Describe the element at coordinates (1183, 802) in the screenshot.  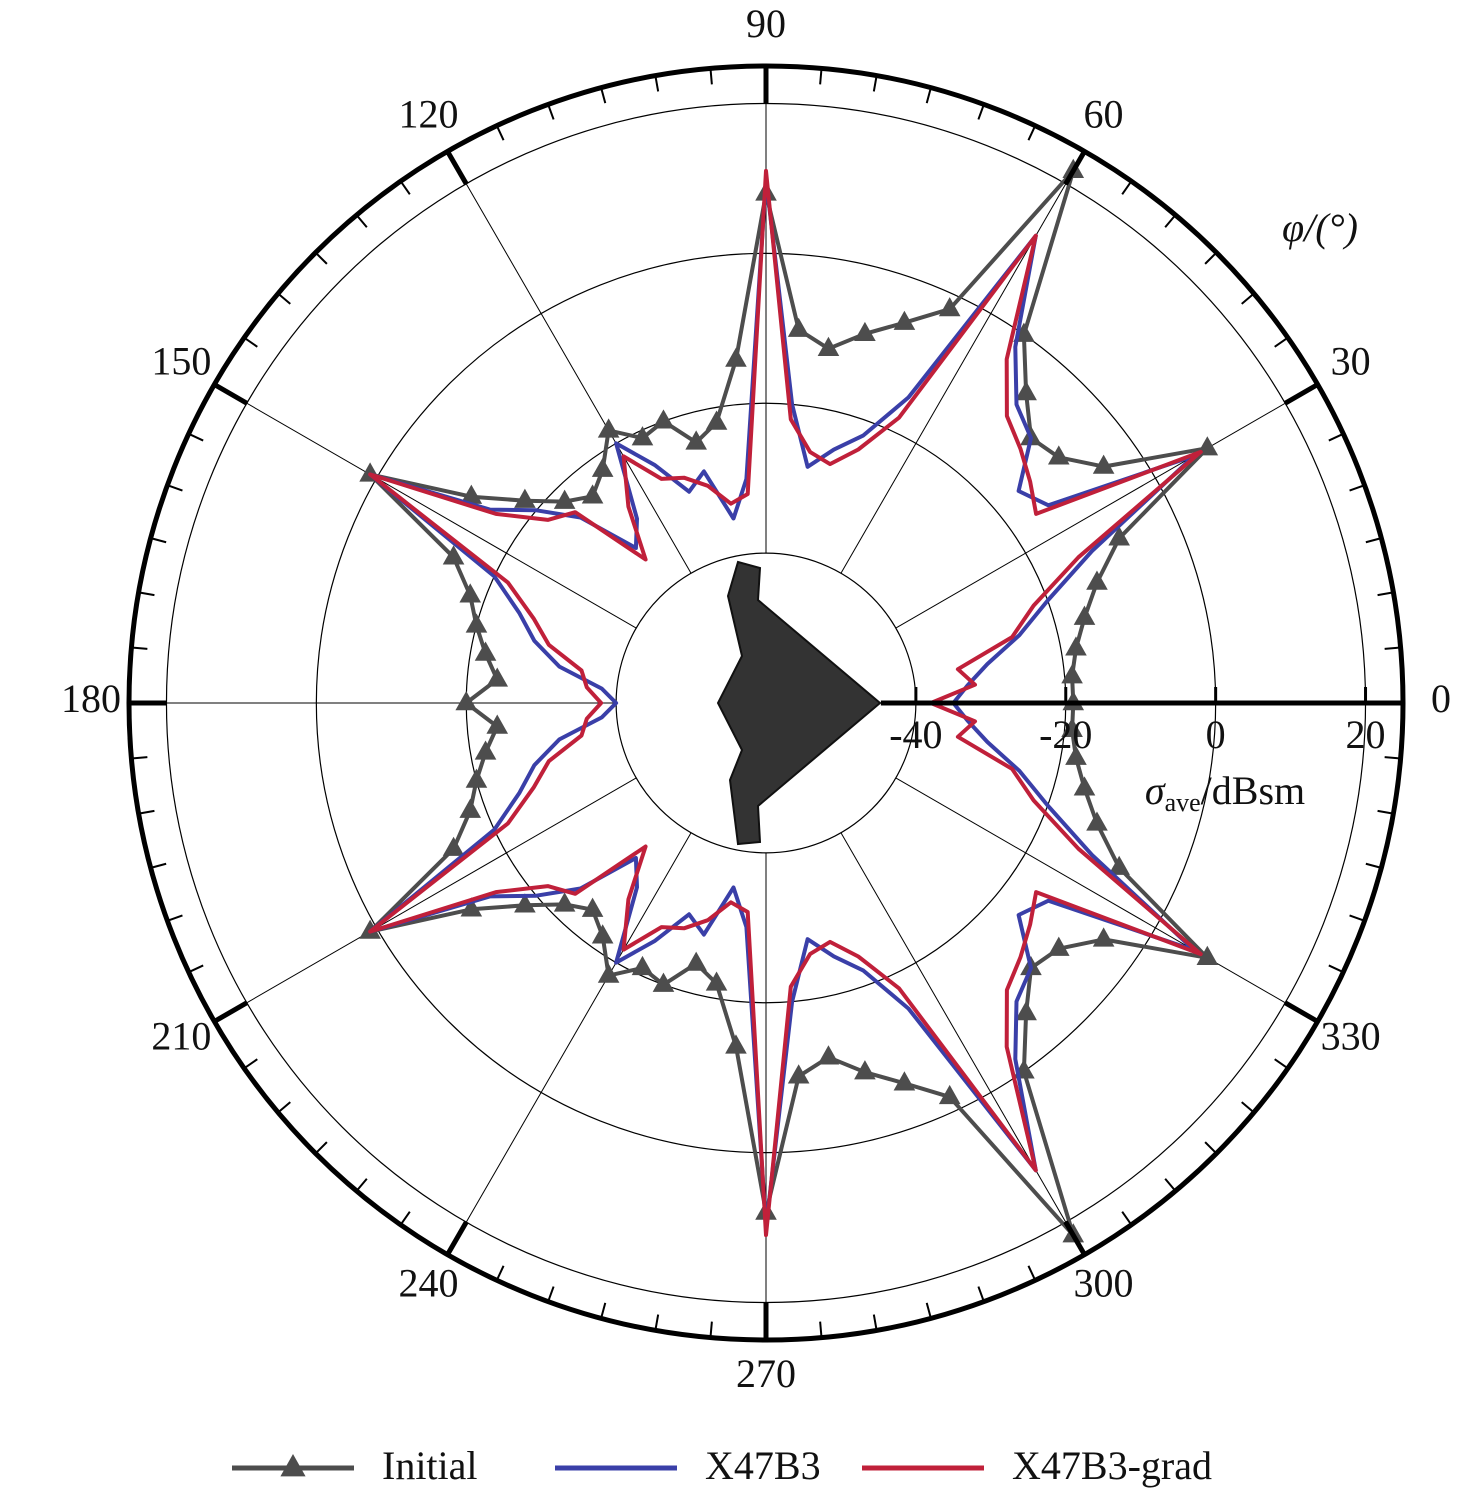
I see `radial-label-subscript: ave` at that location.